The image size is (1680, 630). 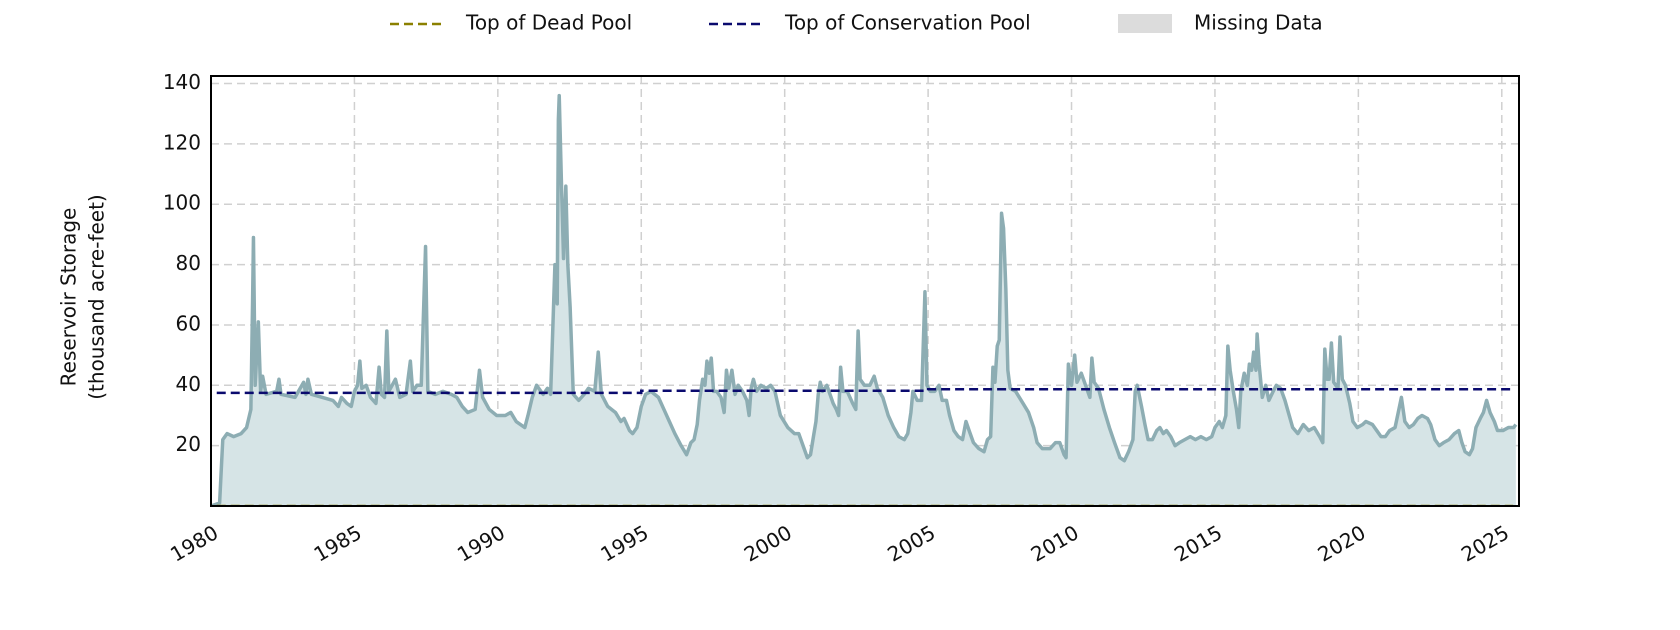 I want to click on y-tick-label: 20, so click(x=188, y=444).